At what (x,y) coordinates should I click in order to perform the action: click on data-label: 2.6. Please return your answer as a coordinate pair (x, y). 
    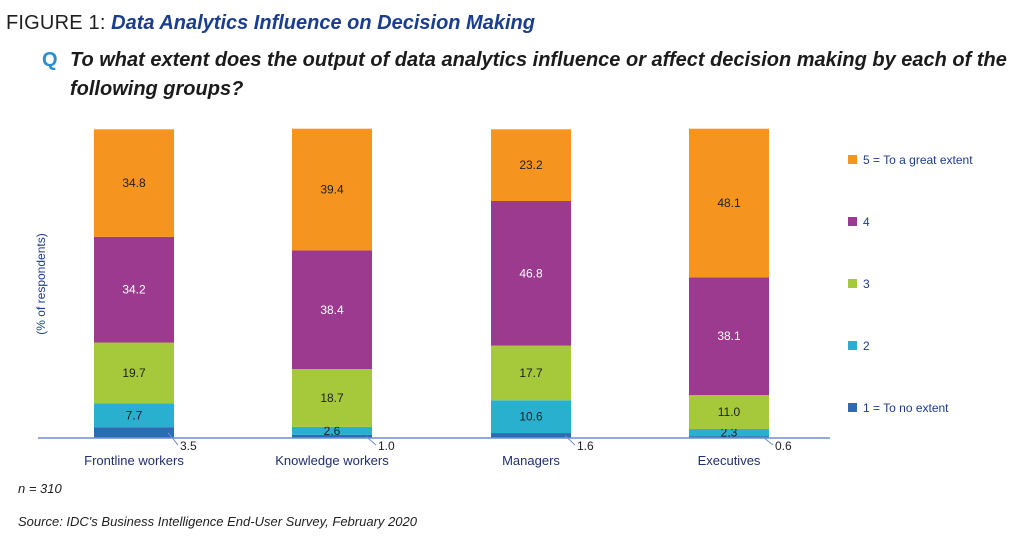
    Looking at the image, I should click on (332, 431).